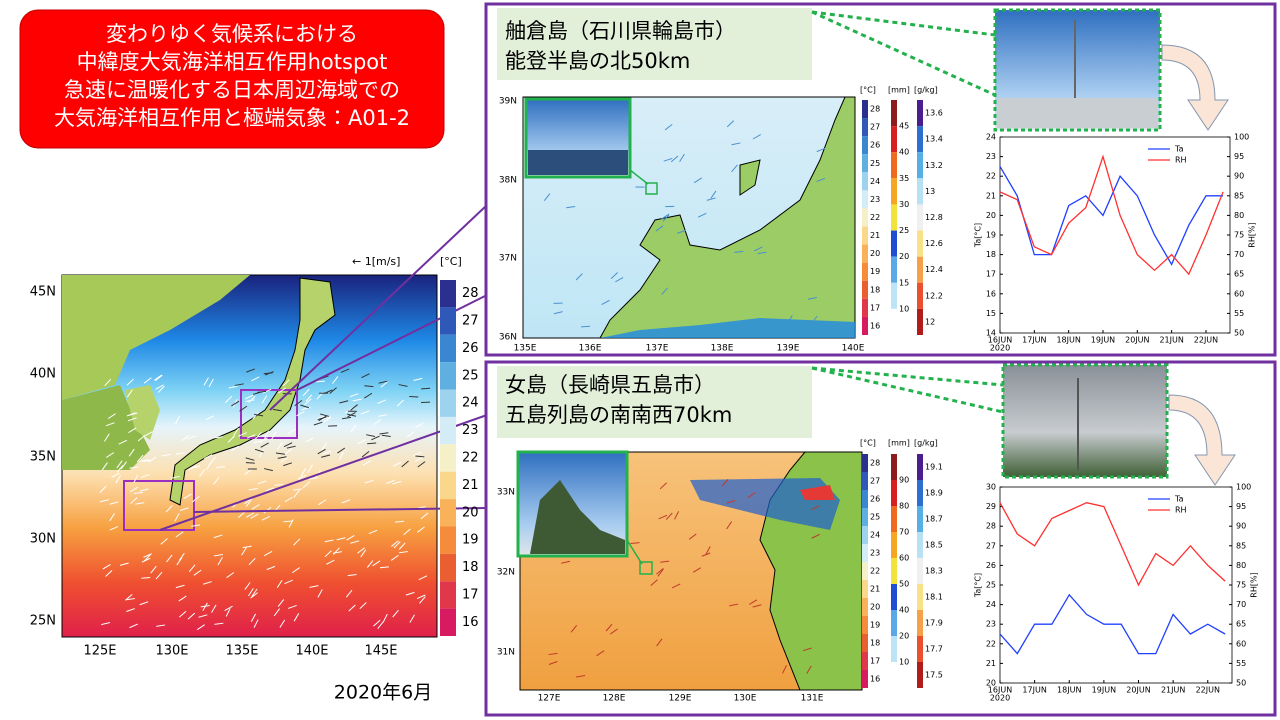  I want to click on y2-tick-label: 50, so click(1241, 683).